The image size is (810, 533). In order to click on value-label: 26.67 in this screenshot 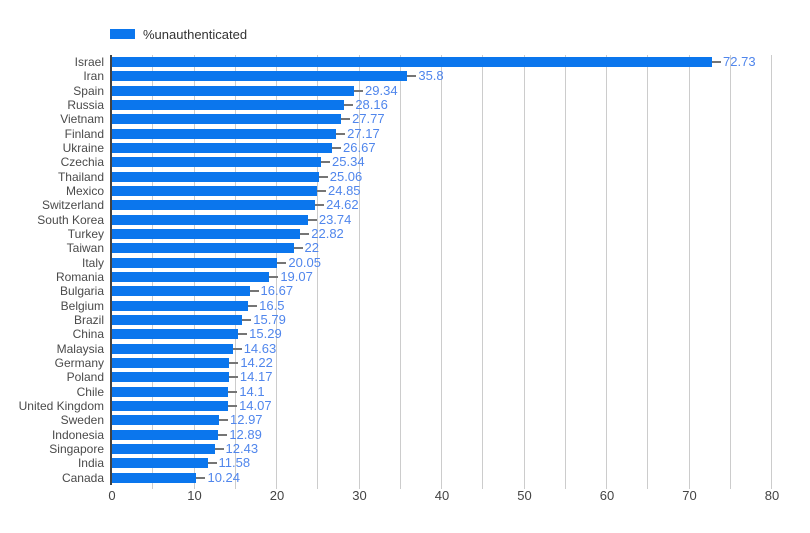, I will do `click(359, 147)`.